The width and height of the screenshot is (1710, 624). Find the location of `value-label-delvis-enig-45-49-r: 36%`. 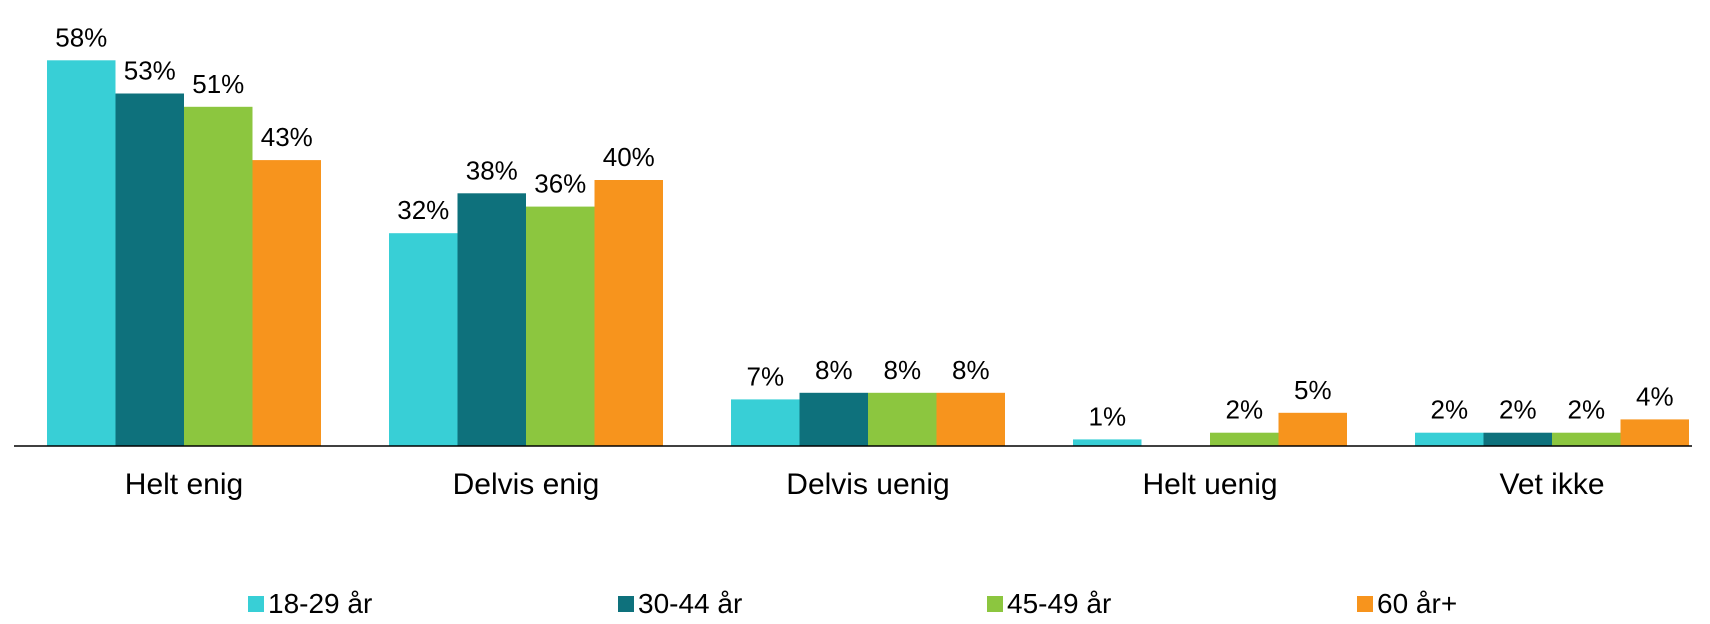

value-label-delvis-enig-45-49-r: 36% is located at coordinates (560, 184).